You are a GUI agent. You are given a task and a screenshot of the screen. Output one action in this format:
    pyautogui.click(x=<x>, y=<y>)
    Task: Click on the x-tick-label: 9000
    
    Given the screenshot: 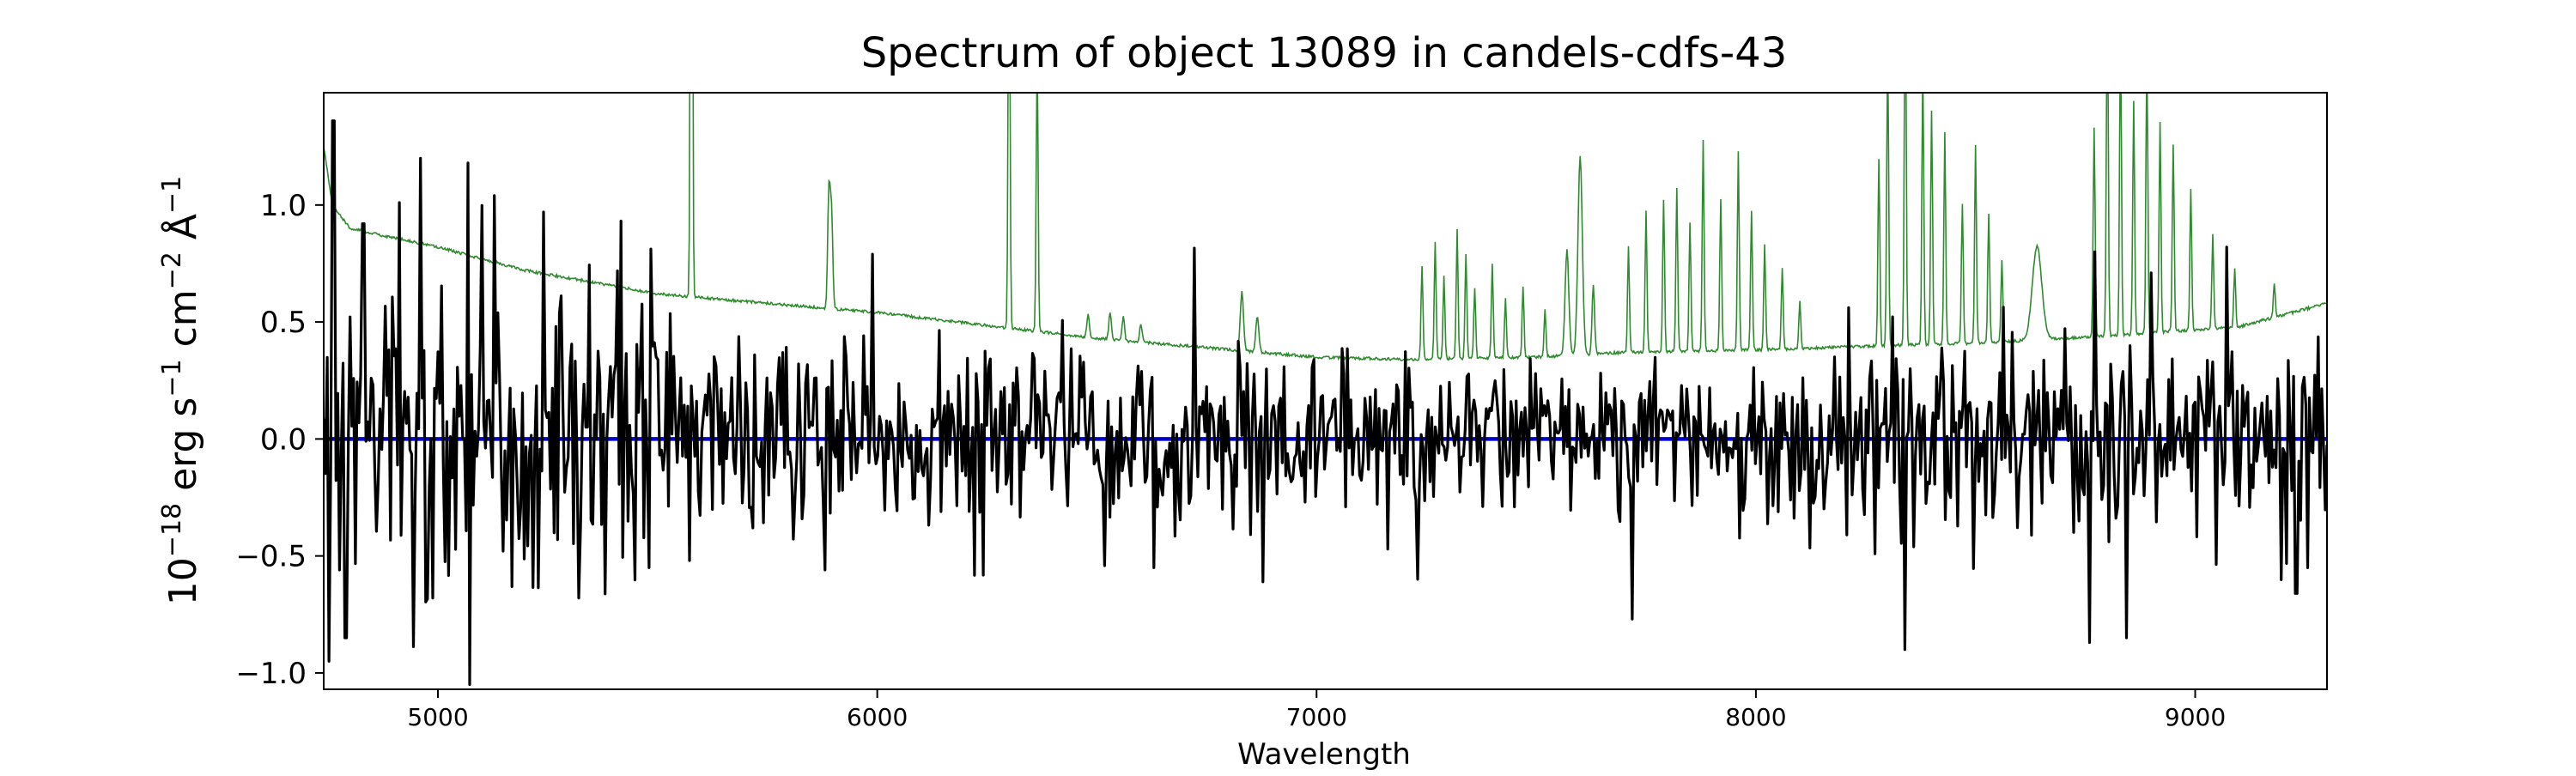 What is the action you would take?
    pyautogui.click(x=2195, y=717)
    